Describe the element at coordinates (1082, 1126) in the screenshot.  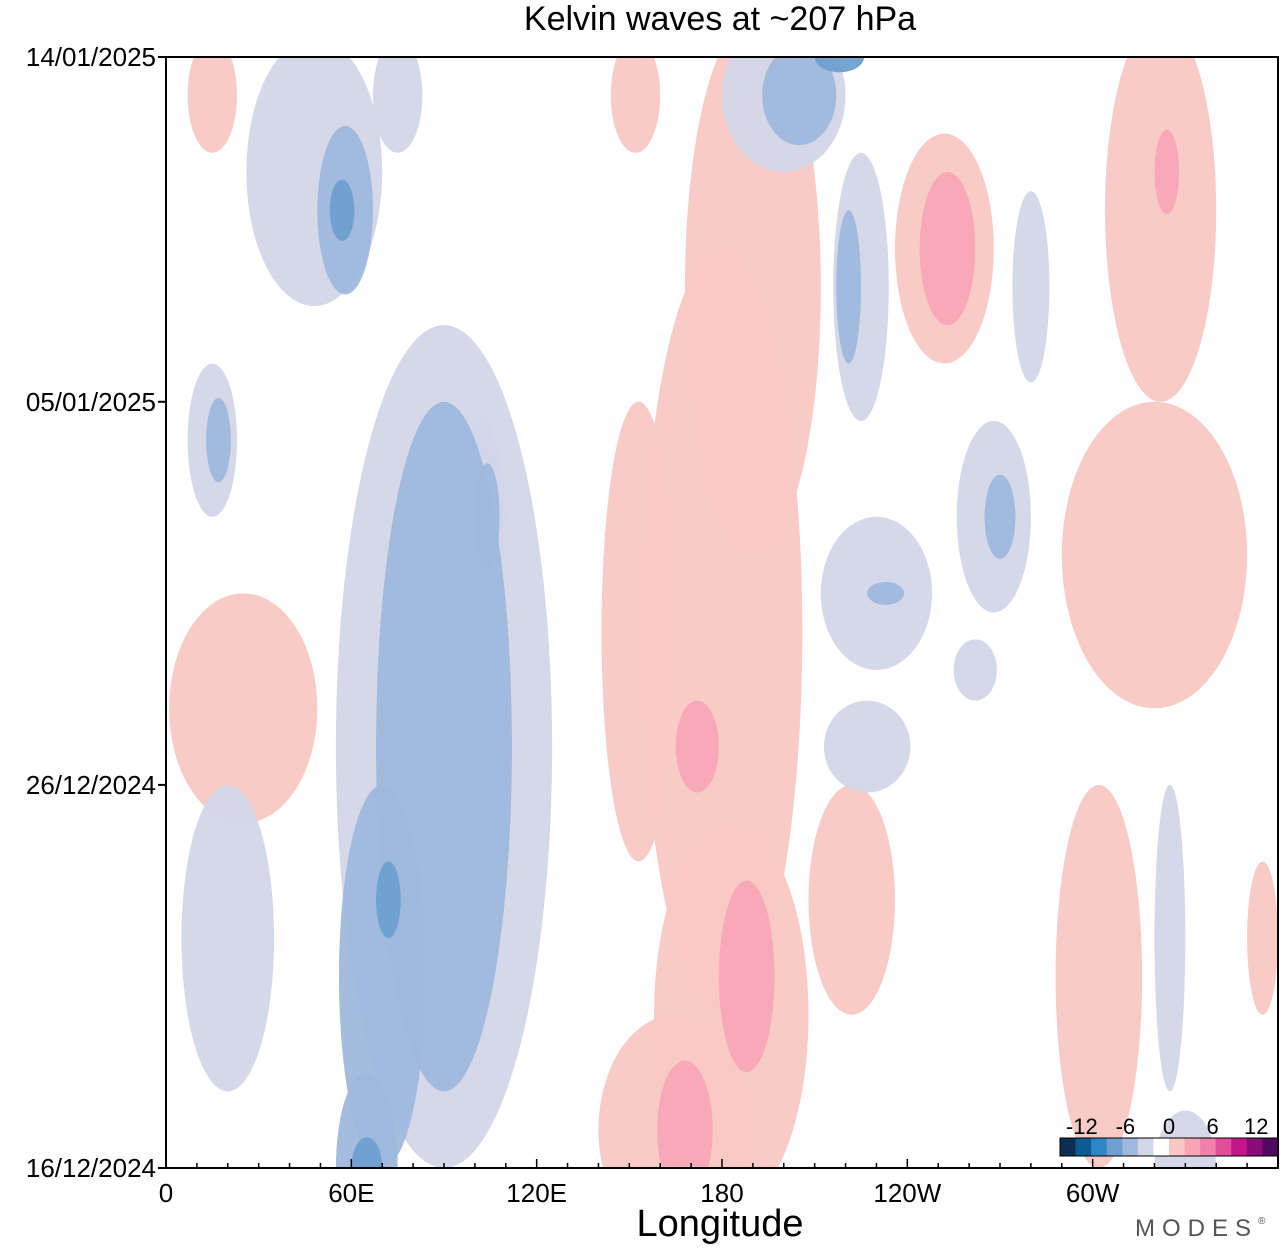
I see `colorbar-label: -12` at that location.